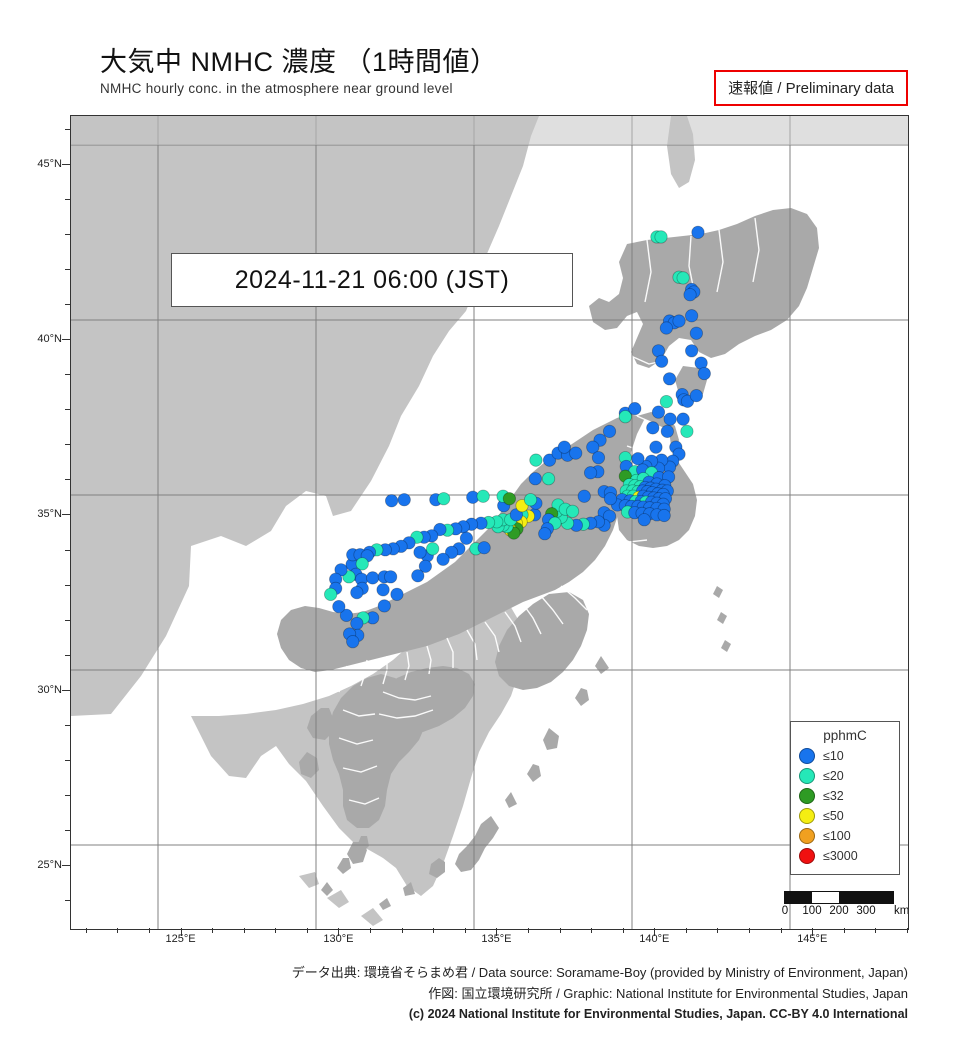 Image resolution: width=980 pixels, height=1060 pixels. Describe the element at coordinates (654, 939) in the screenshot. I see `x-tick-label: 140°E` at that location.